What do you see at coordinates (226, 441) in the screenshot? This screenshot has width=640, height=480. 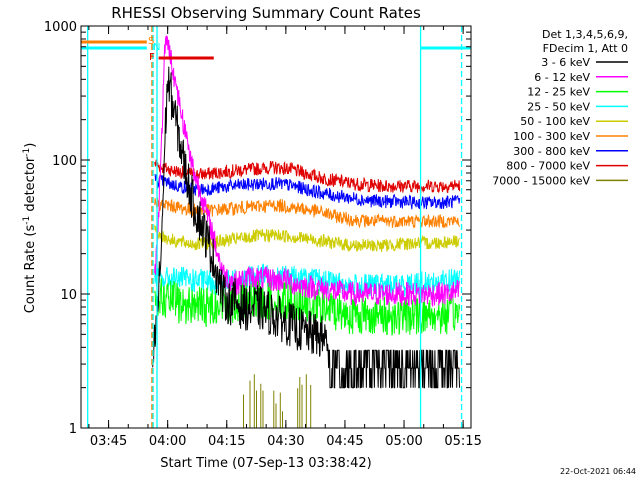 I see `x-tick-label: 04:15` at bounding box center [226, 441].